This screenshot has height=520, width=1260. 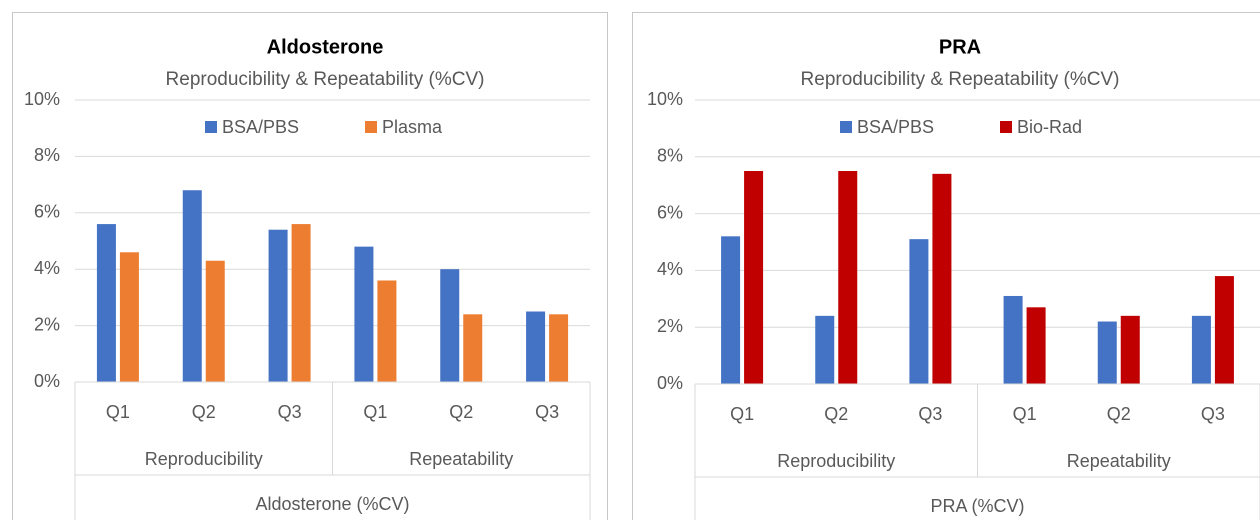 What do you see at coordinates (325, 47) in the screenshot?
I see `chart-title: Aldosterone` at bounding box center [325, 47].